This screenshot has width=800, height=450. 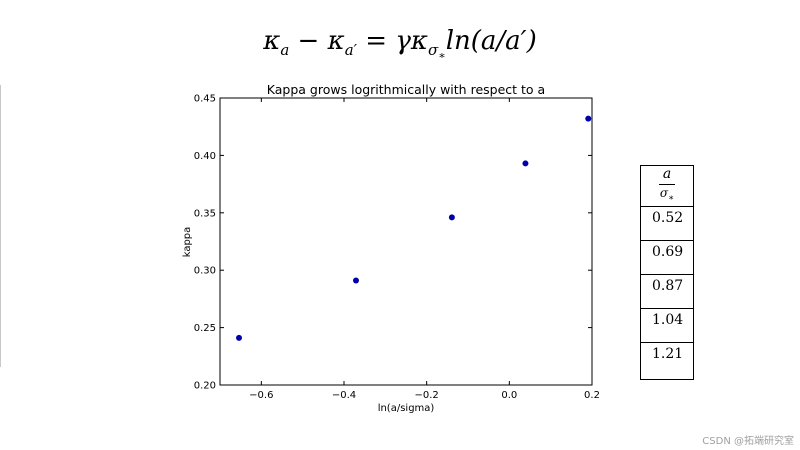 I want to click on header-numerator: a, so click(x=667, y=173).